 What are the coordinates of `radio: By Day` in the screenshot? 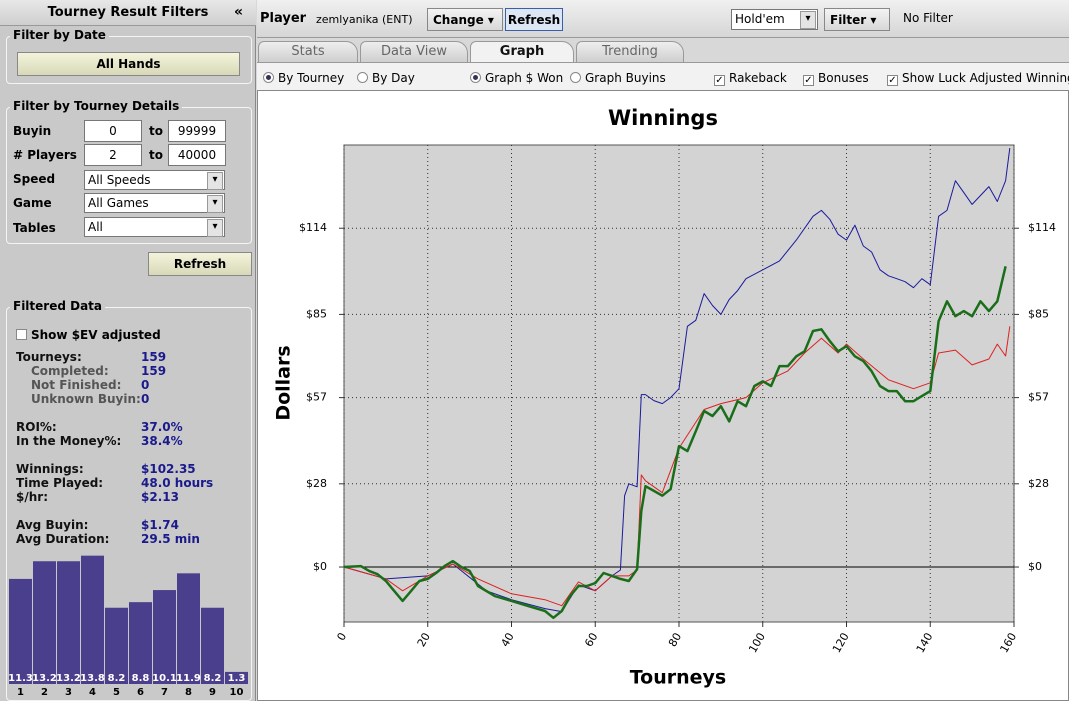 It's located at (386, 78).